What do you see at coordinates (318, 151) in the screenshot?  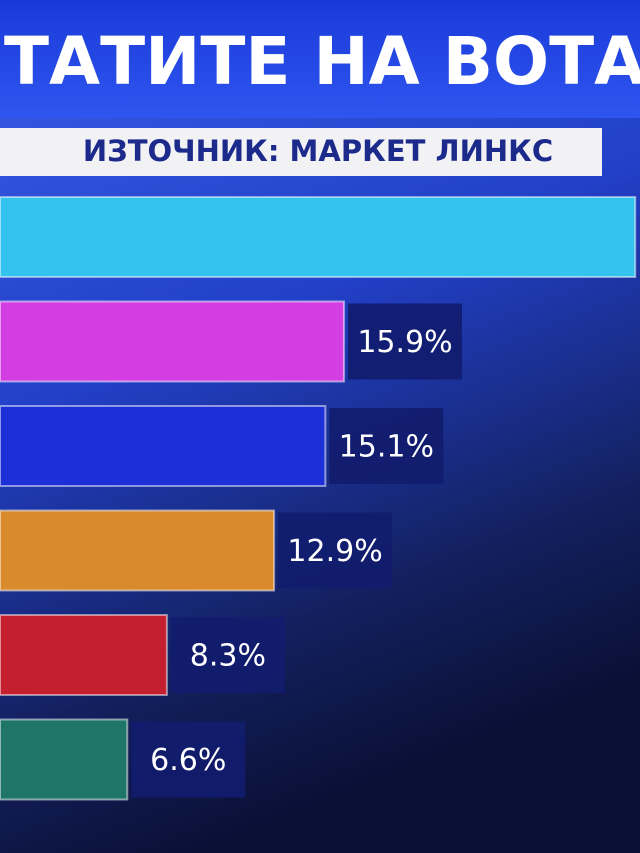 I see `subtitle: ИЗТОЧНИК: МАРКЕТ ЛИНКС` at bounding box center [318, 151].